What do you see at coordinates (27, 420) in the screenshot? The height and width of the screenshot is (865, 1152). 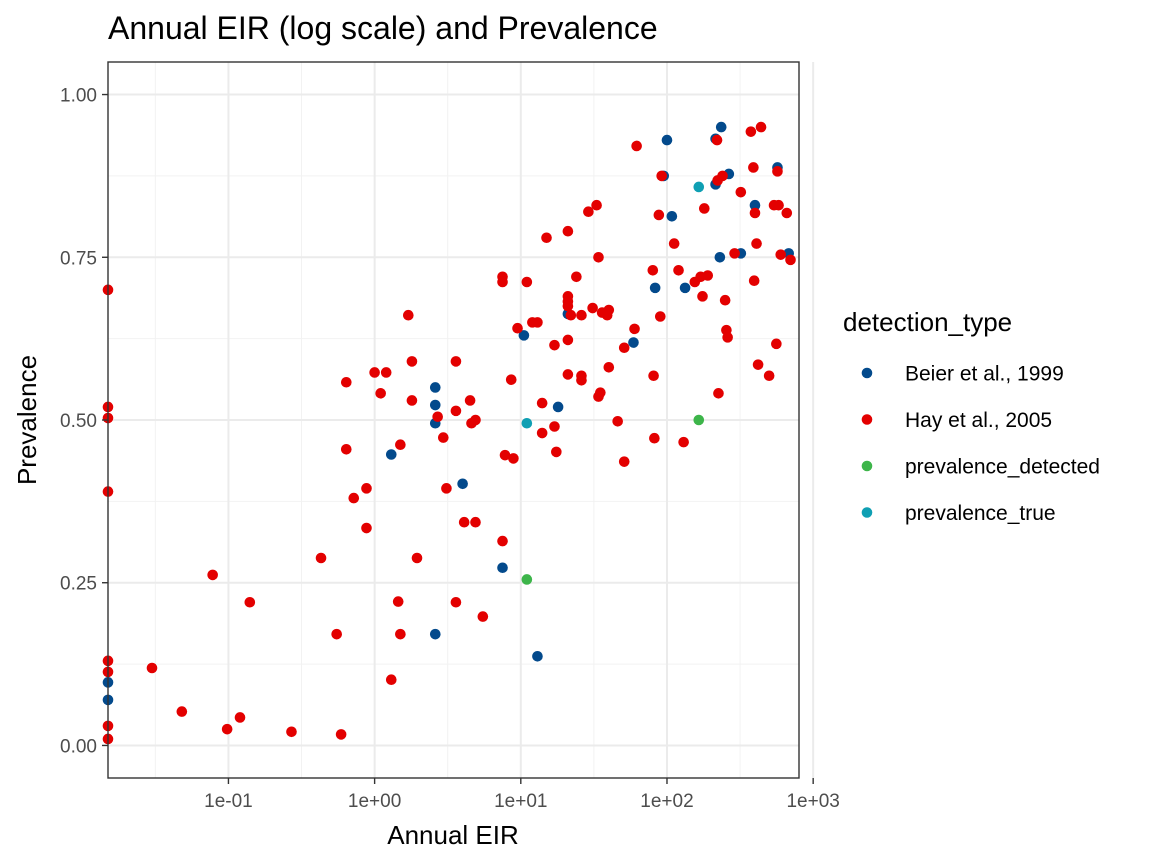 I see `y-axis-label: Prevalence` at bounding box center [27, 420].